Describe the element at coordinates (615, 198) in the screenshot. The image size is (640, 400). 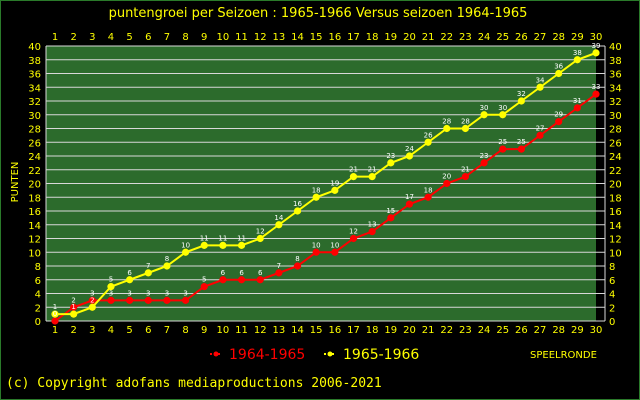
I see `y-tick-right-18: 18` at that location.